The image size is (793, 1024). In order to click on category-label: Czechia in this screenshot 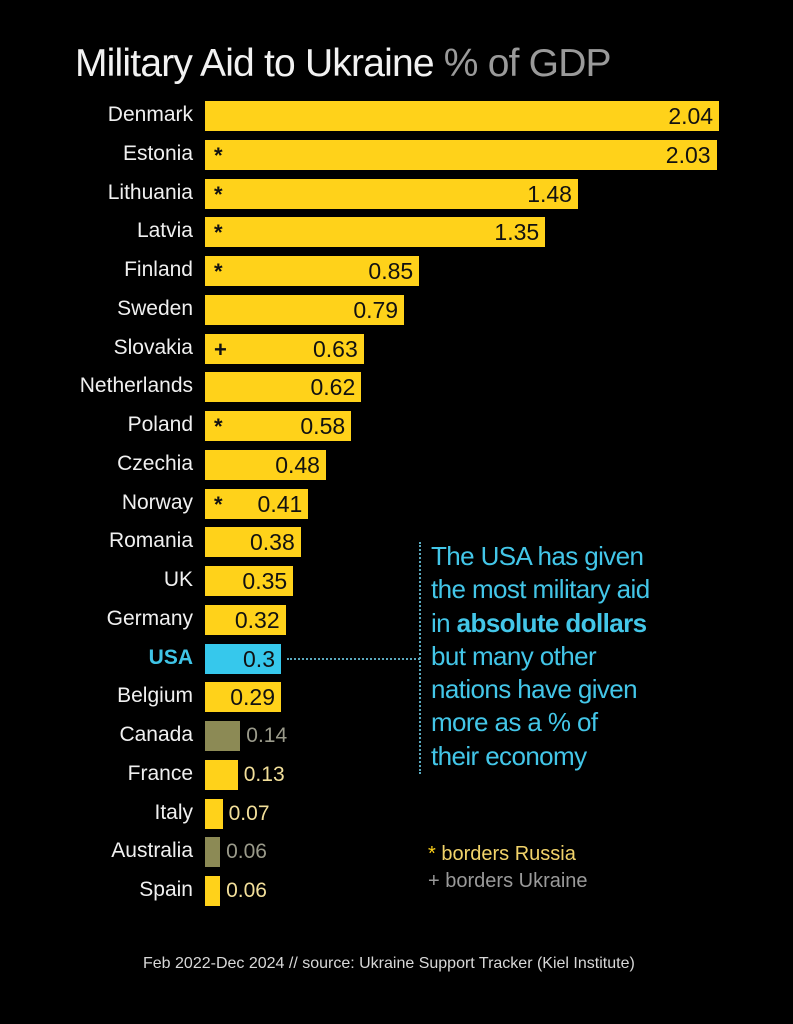, I will do `click(155, 463)`.